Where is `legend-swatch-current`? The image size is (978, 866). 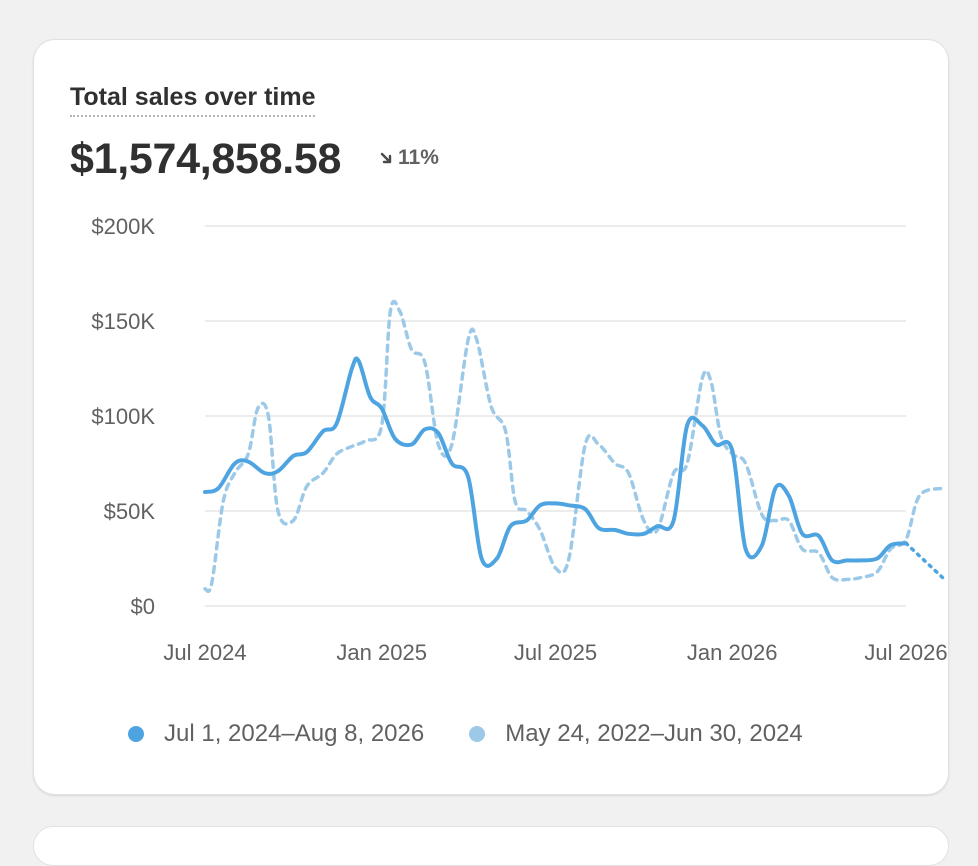
legend-swatch-current is located at coordinates (136, 734).